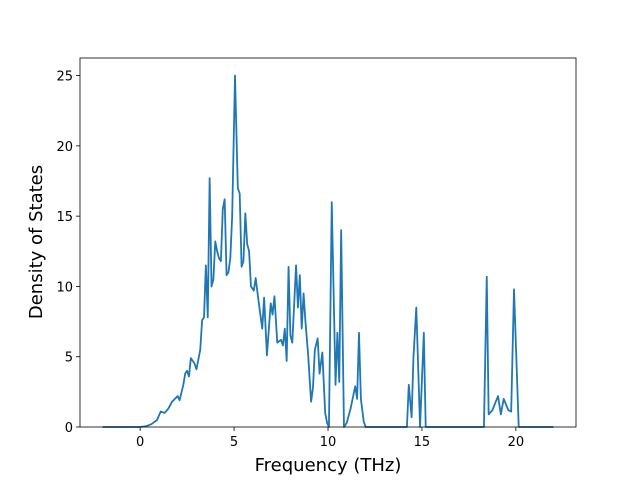  What do you see at coordinates (516, 442) in the screenshot?
I see `x-tick-label: 20` at bounding box center [516, 442].